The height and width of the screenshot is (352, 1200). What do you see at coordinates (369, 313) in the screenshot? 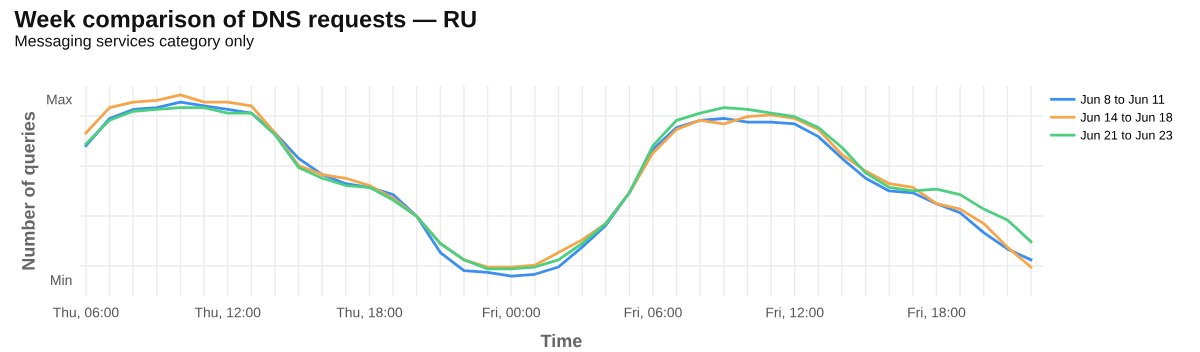
I see `x-tick-label: Thu, 18:00` at bounding box center [369, 313].